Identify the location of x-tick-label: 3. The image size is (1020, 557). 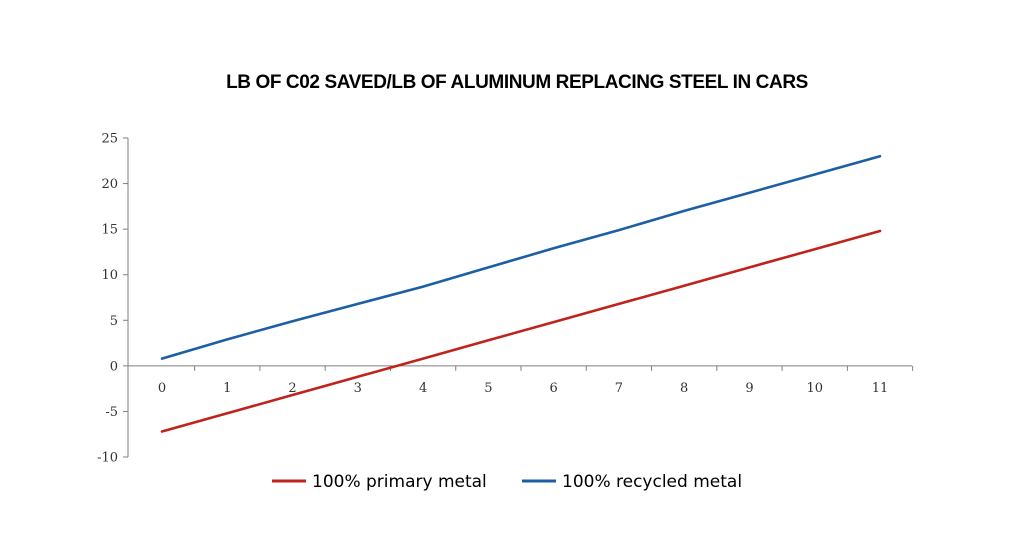
(358, 388).